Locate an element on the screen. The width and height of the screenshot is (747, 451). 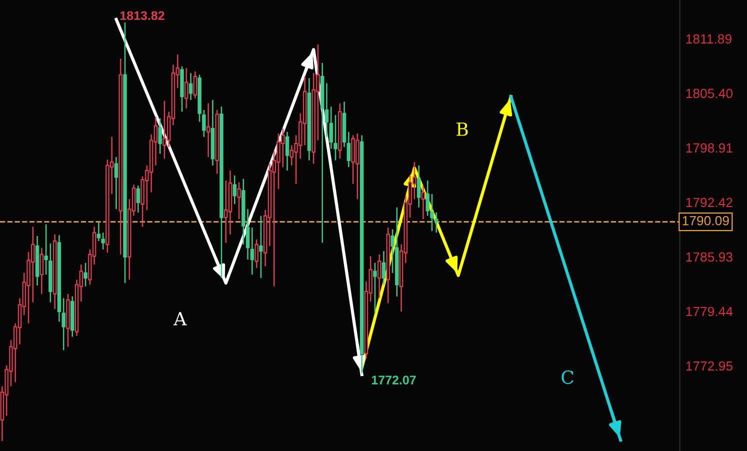
y-tick-label: 1779.44 is located at coordinates (709, 311).